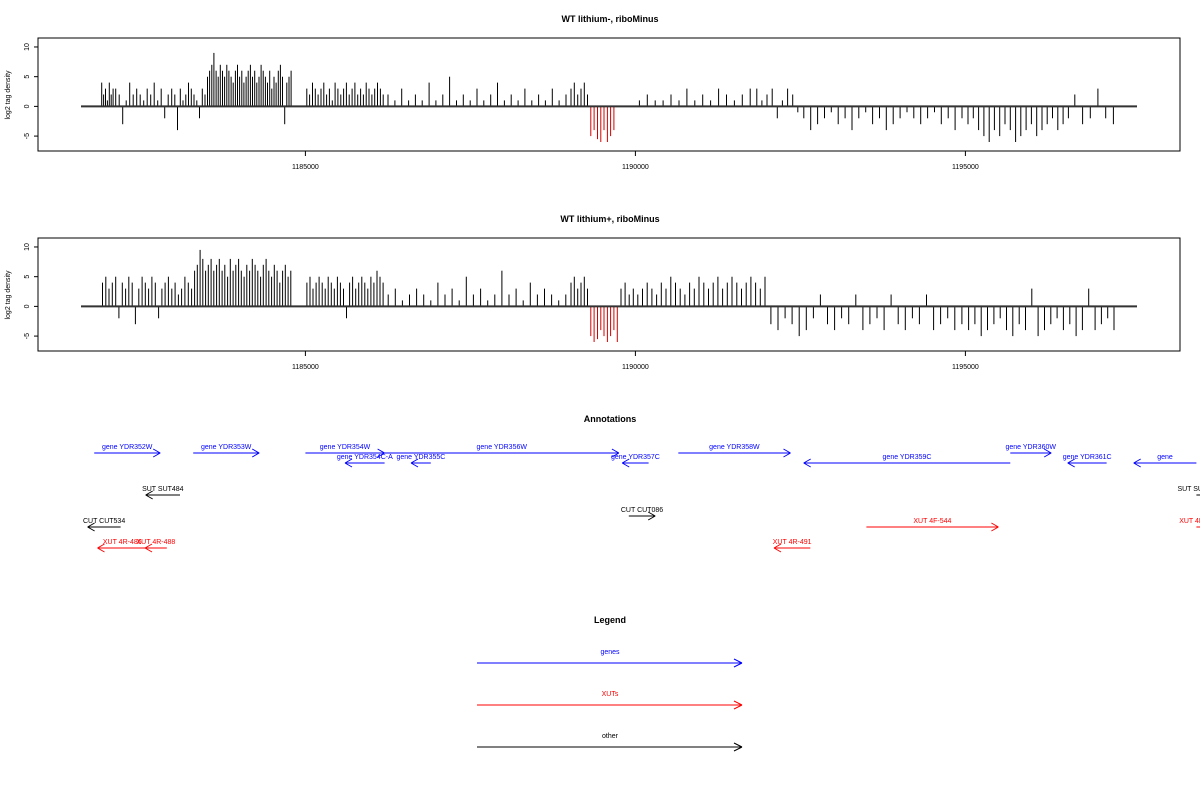 The height and width of the screenshot is (800, 1200). I want to click on feature-label: gene YDR352W, so click(127, 447).